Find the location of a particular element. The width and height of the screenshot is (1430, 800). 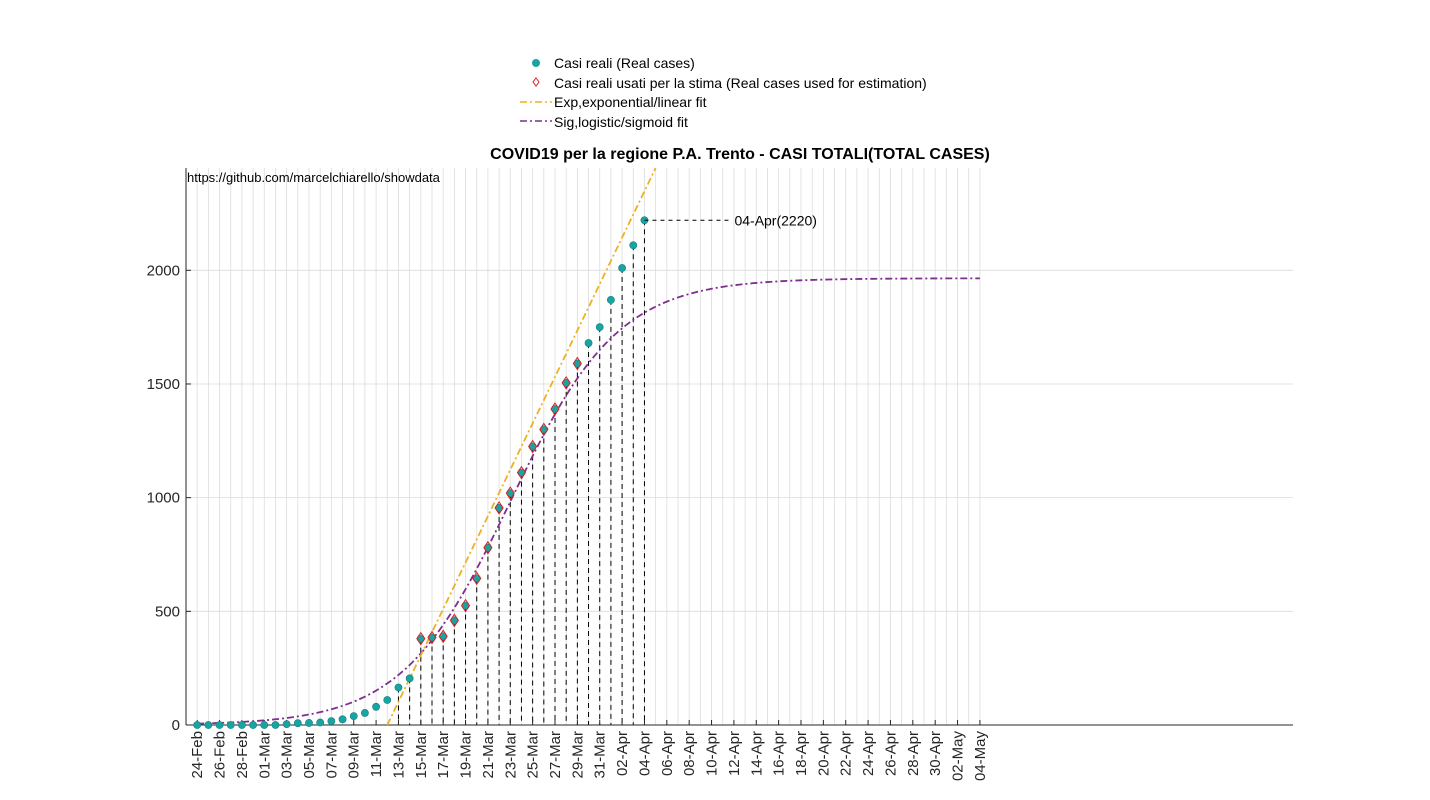

exp-fit-line is located at coordinates (521, 446).